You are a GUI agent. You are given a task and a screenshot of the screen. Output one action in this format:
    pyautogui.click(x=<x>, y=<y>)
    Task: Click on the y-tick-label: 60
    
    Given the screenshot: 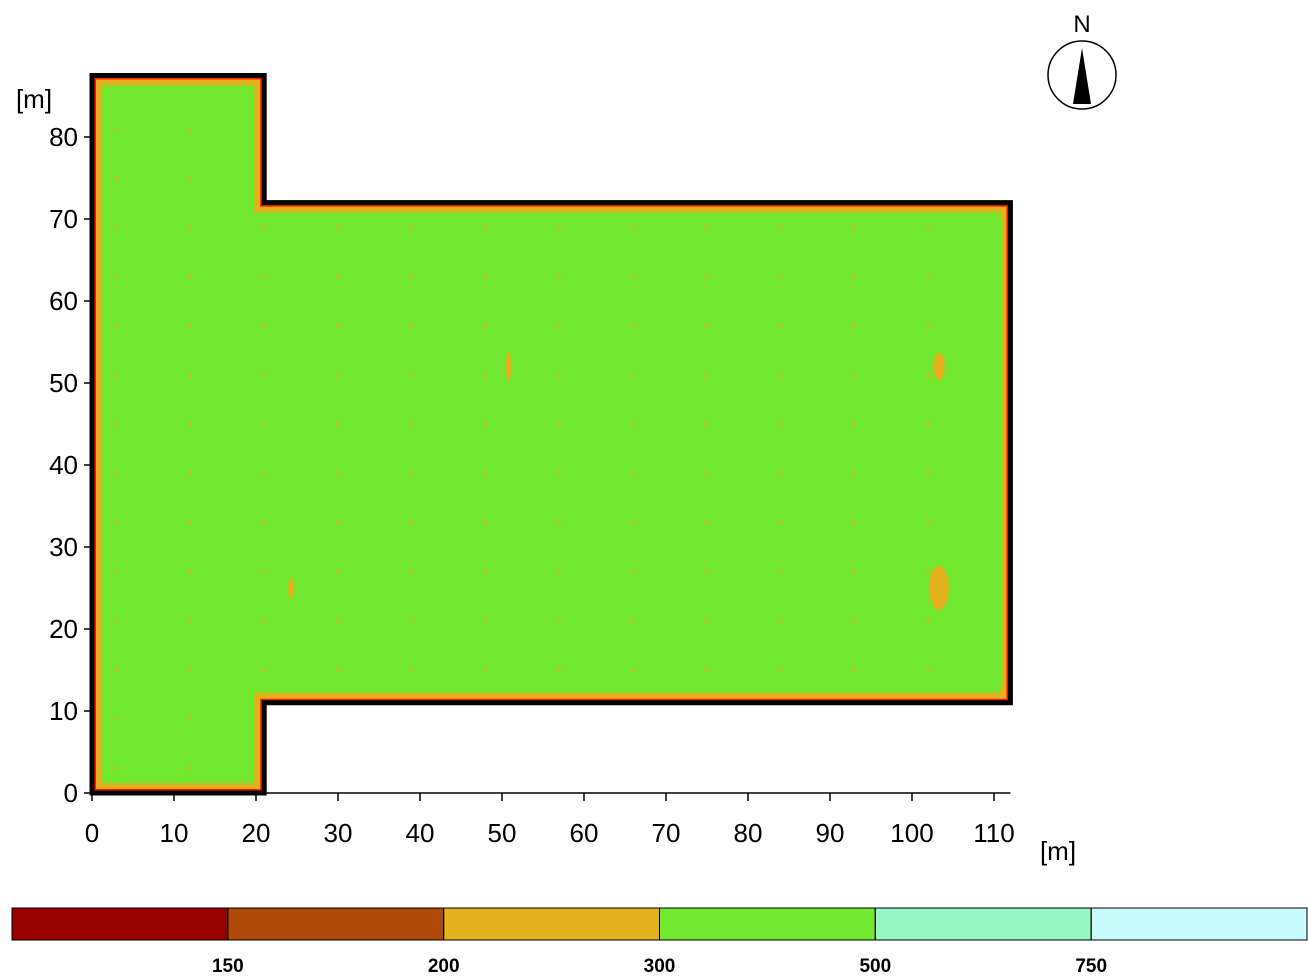 What is the action you would take?
    pyautogui.click(x=63, y=301)
    